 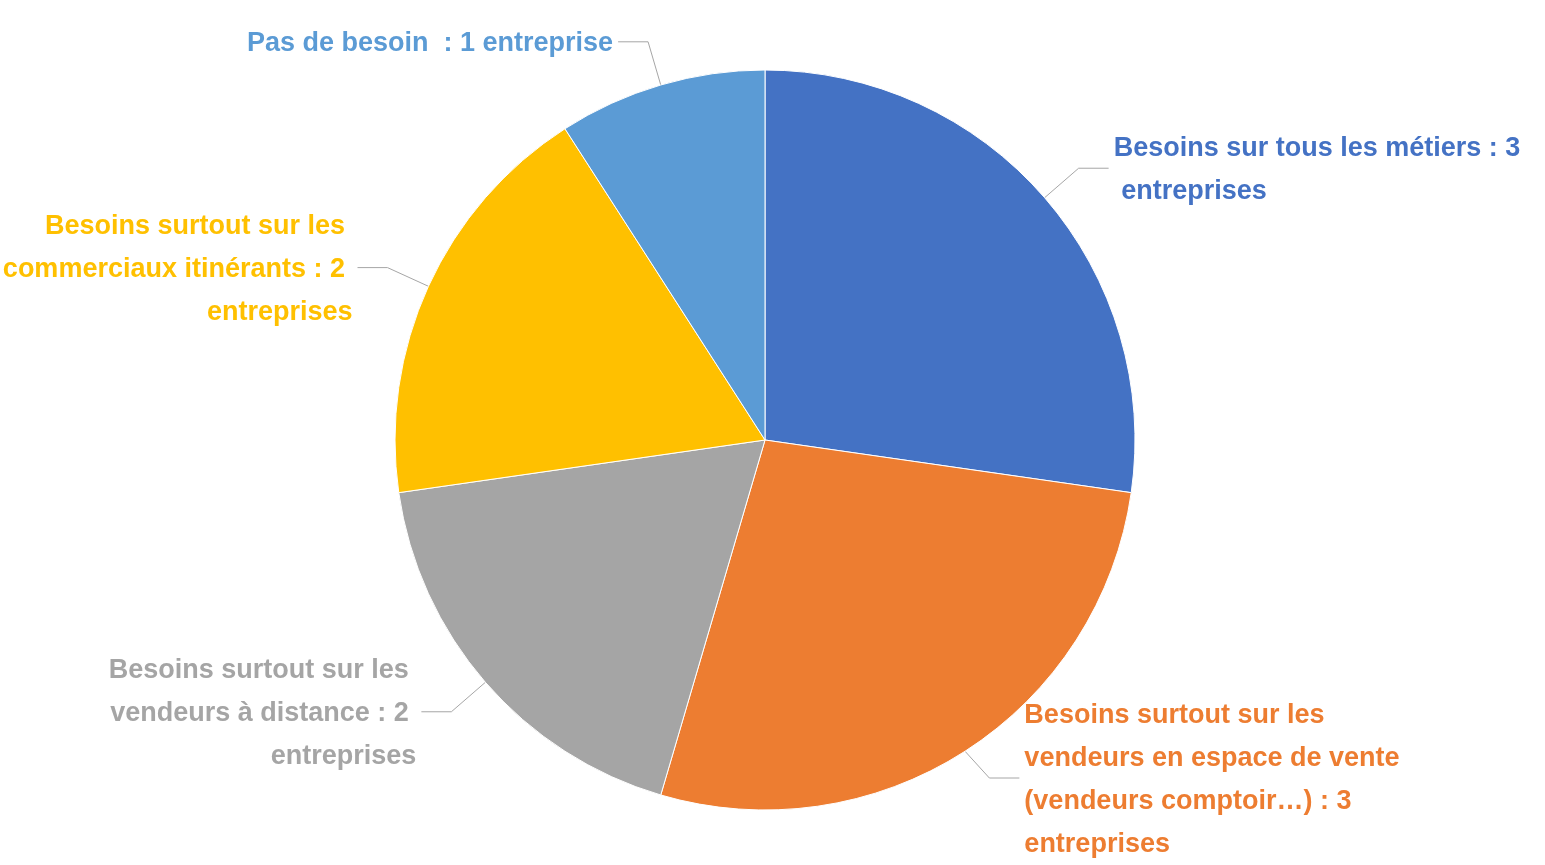 I want to click on slice-label: Besoins surtout sur les vendeurs en espace de vente (vendeurs comptoir…) : 3 entreprises, so click(x=1216, y=778).